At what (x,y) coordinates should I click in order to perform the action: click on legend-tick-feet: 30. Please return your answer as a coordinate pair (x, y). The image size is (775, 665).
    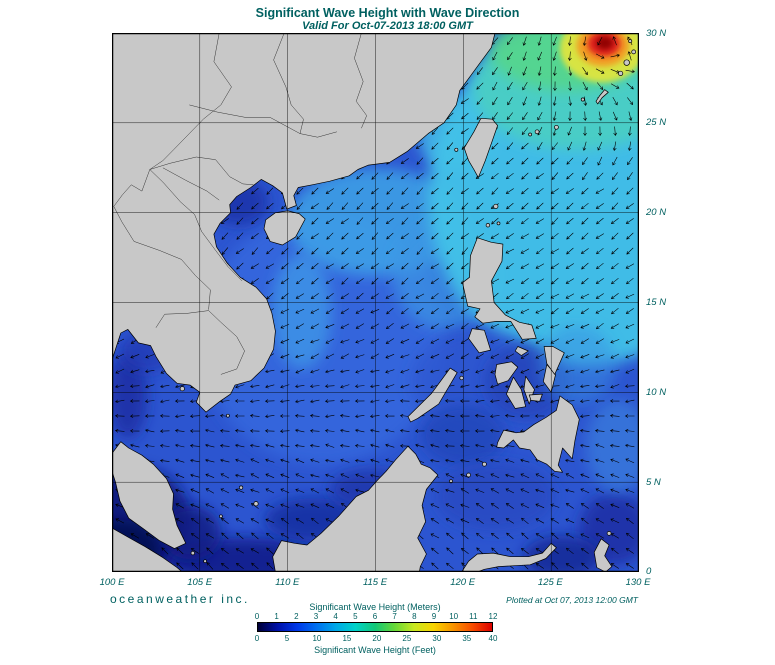
    Looking at the image, I should click on (437, 638).